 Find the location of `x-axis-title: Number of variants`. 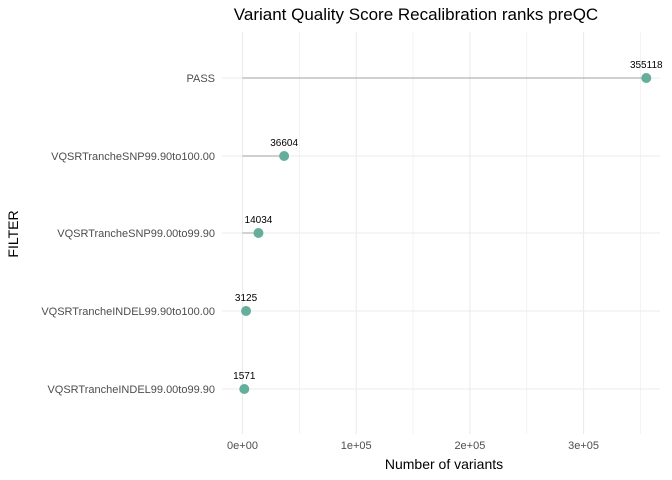

x-axis-title: Number of variants is located at coordinates (444, 464).